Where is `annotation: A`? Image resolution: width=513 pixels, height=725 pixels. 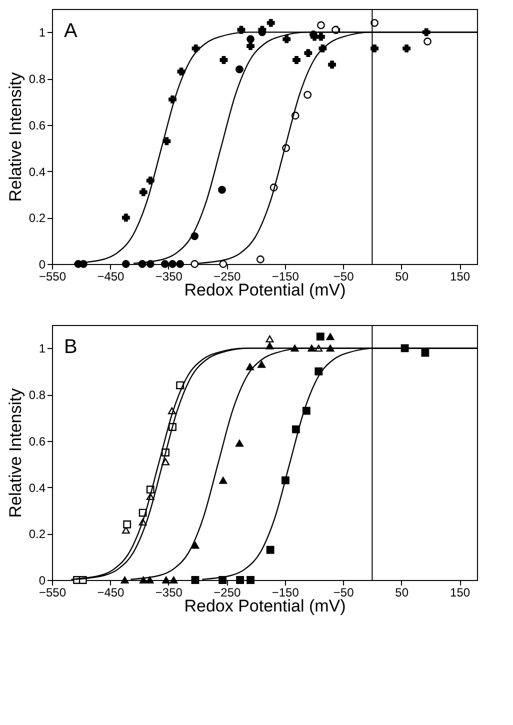 annotation: A is located at coordinates (71, 31).